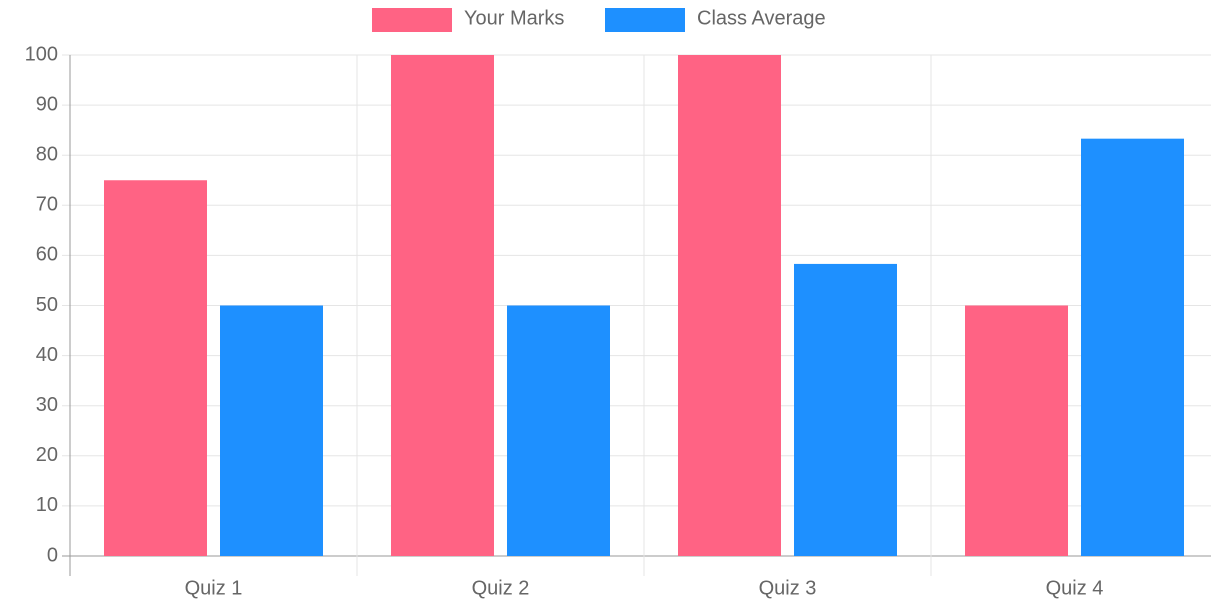 This screenshot has height=602, width=1211. What do you see at coordinates (47, 104) in the screenshot?
I see `y-tick-label: 90` at bounding box center [47, 104].